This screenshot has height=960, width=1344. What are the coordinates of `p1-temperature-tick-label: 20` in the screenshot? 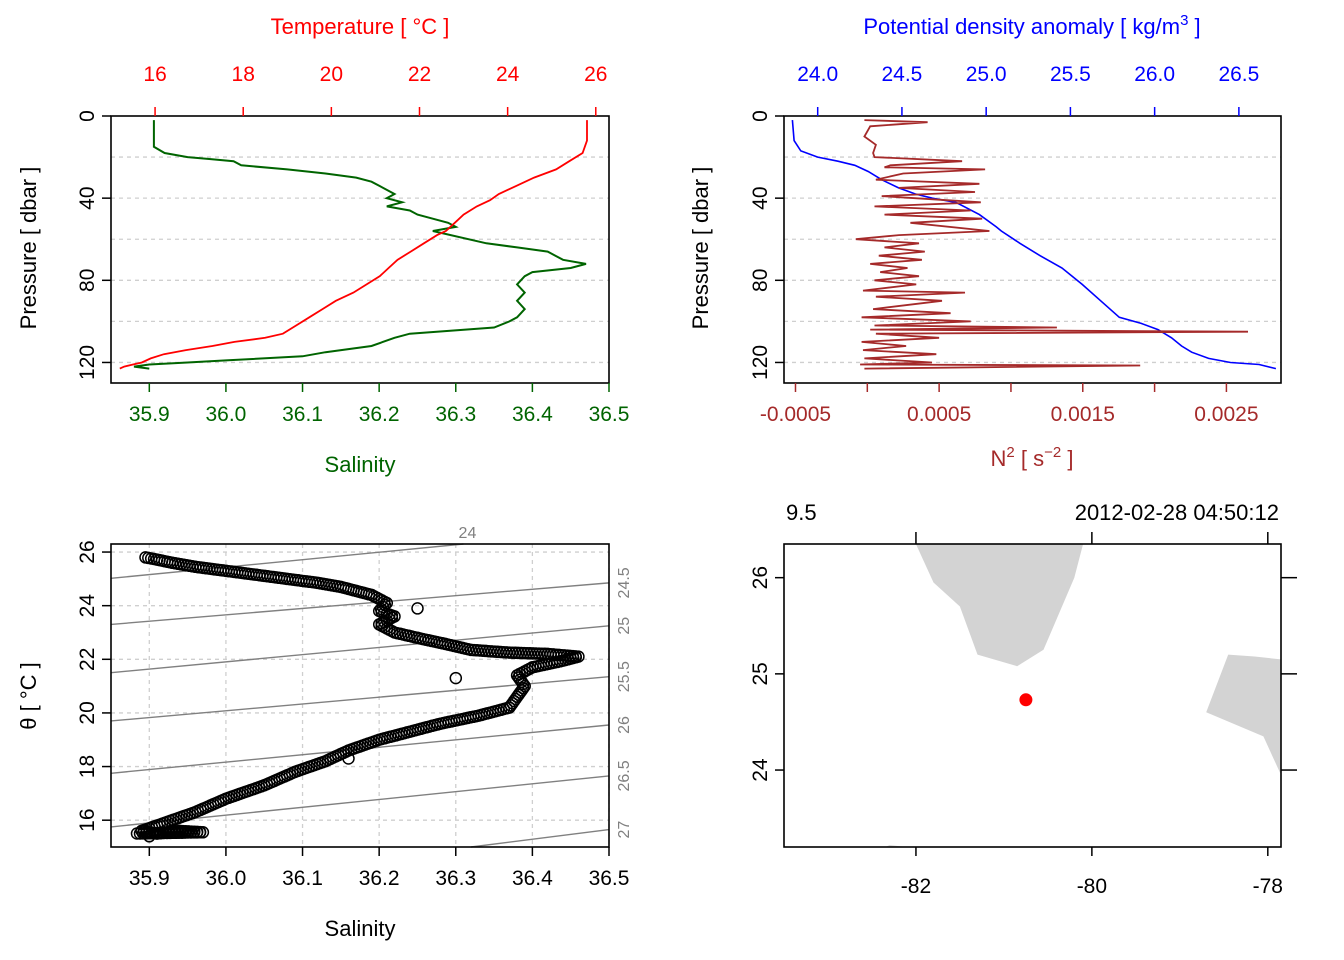 It's located at (331, 74).